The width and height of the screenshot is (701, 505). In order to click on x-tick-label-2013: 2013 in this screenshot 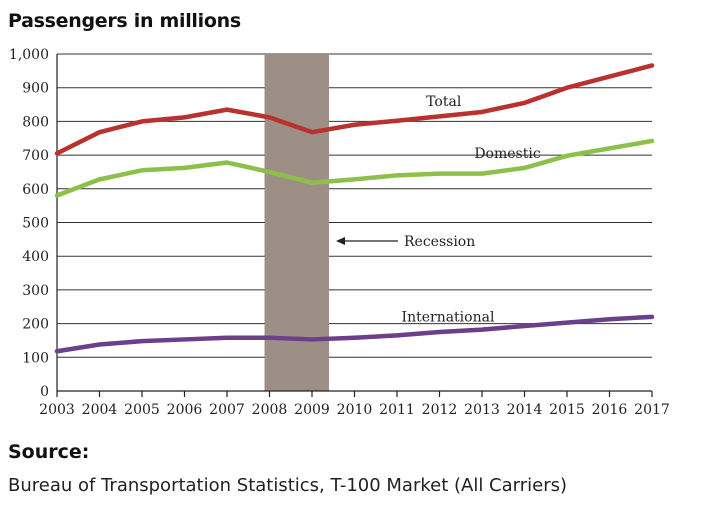, I will do `click(482, 410)`.